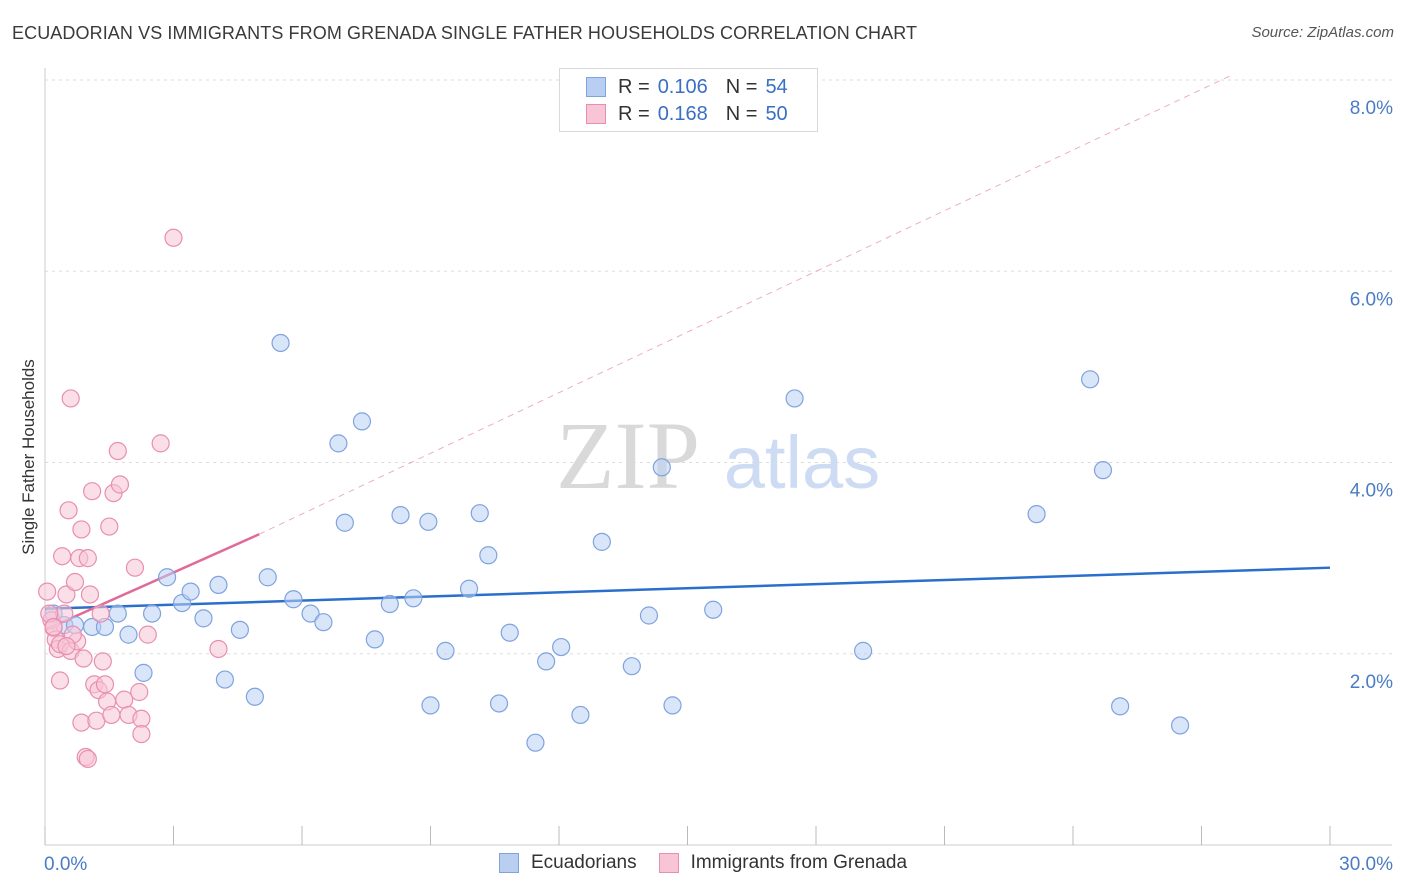 Image resolution: width=1406 pixels, height=892 pixels. What do you see at coordinates (776, 86) in the screenshot?
I see `legend-n-value: 54` at bounding box center [776, 86].